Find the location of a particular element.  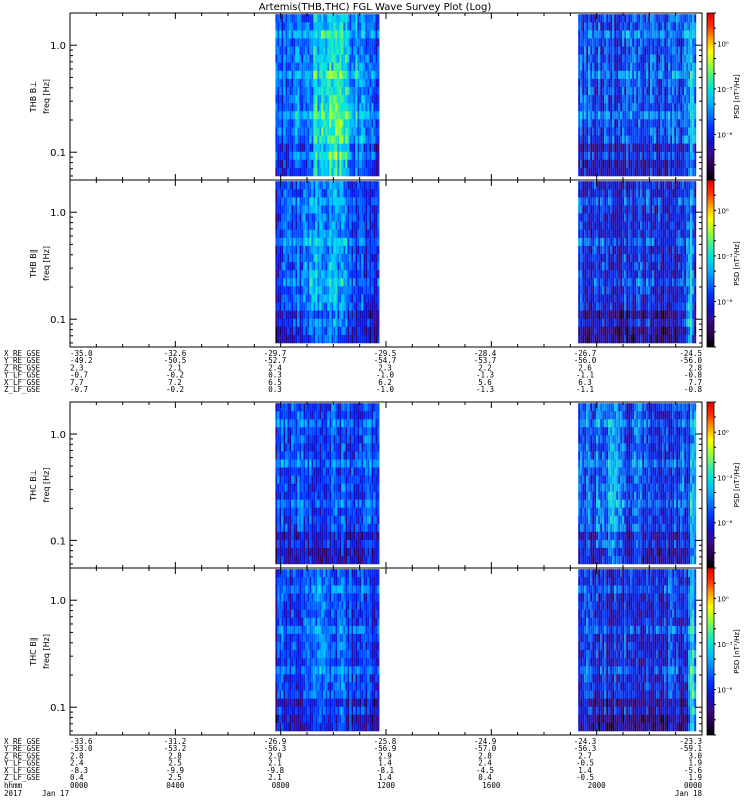

orbit-value: -29.5 is located at coordinates (385, 353).